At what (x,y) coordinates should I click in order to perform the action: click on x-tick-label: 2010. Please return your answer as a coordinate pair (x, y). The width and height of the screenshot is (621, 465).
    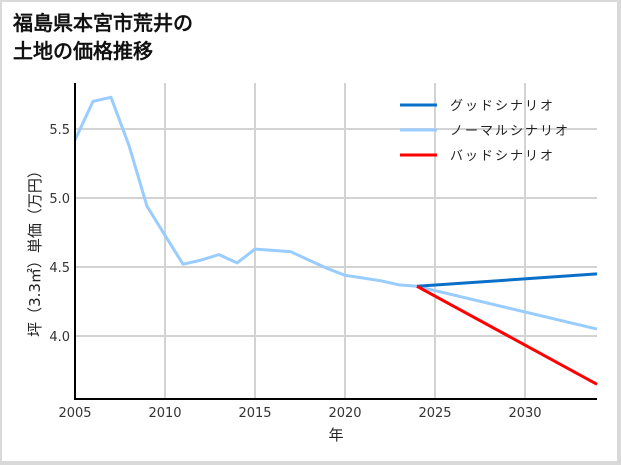
    Looking at the image, I should click on (164, 413).